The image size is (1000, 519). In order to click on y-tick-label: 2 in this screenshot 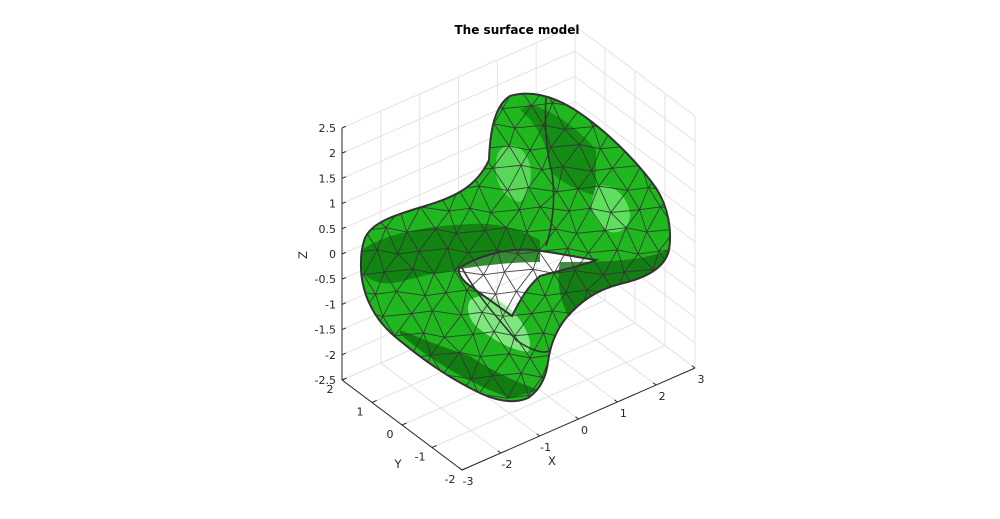, I will do `click(330, 389)`.